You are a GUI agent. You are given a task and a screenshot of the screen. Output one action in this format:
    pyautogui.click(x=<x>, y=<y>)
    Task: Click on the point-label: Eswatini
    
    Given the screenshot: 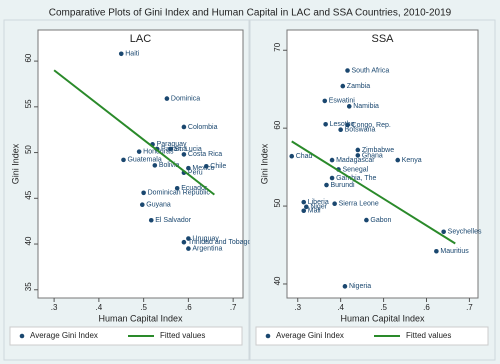 What is the action you would take?
    pyautogui.click(x=342, y=101)
    